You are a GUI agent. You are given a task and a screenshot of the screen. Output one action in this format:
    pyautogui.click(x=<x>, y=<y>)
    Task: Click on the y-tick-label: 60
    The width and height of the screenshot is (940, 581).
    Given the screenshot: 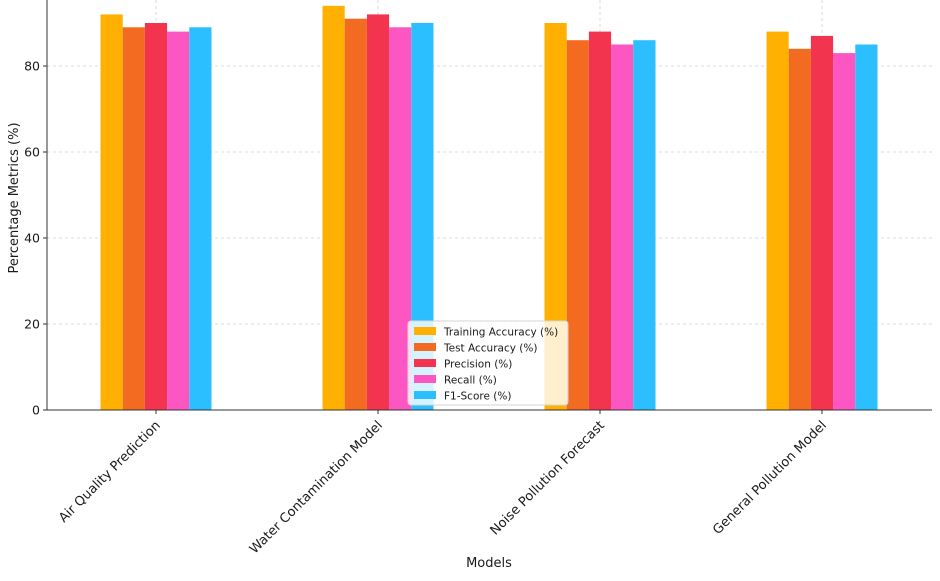 What is the action you would take?
    pyautogui.click(x=32, y=152)
    